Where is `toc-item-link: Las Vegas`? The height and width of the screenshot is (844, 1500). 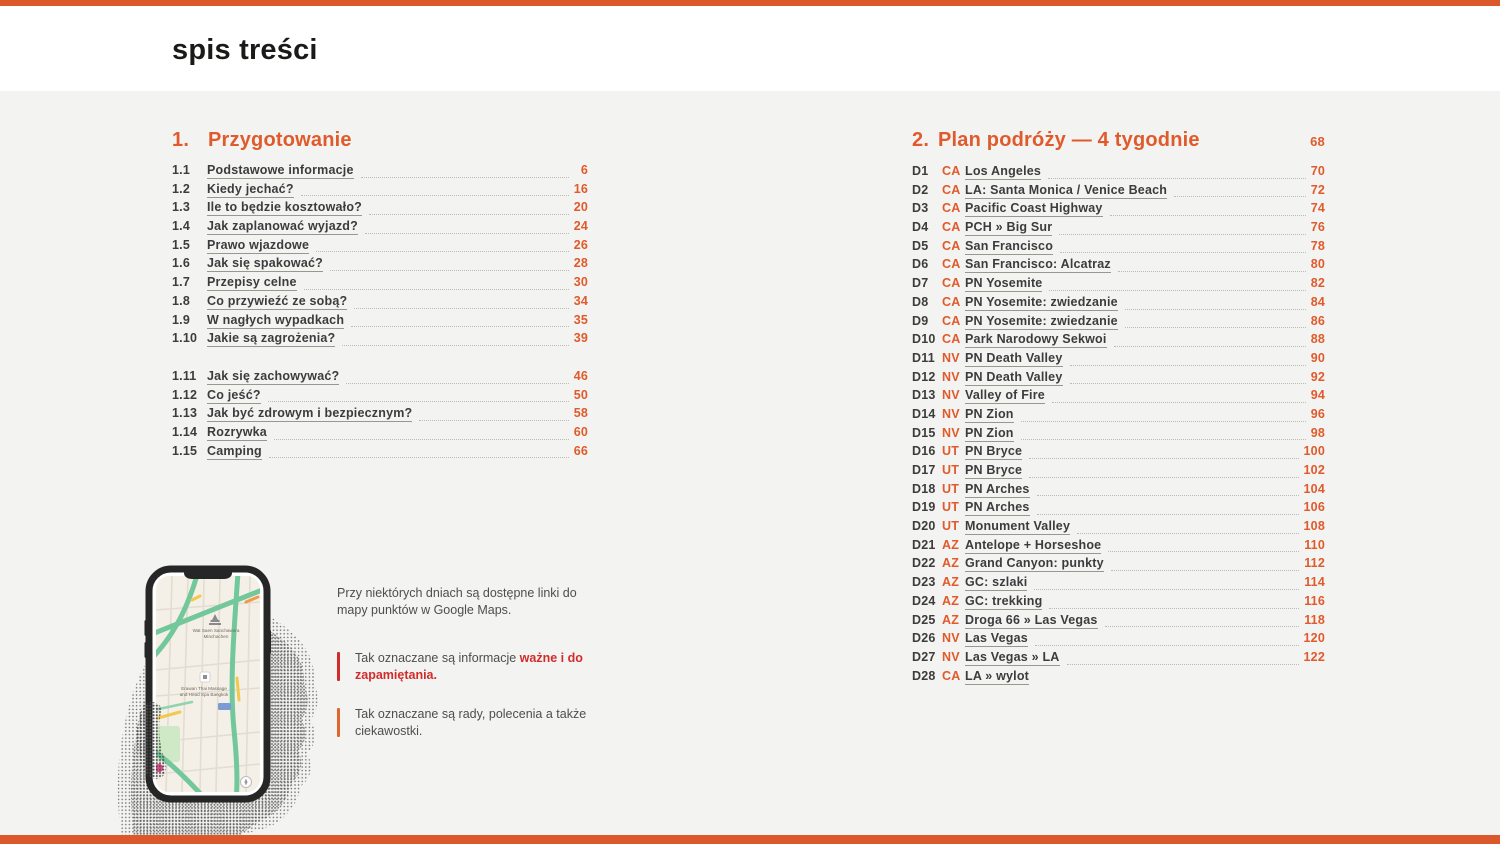
toc-item-link: Las Vegas is located at coordinates (996, 639).